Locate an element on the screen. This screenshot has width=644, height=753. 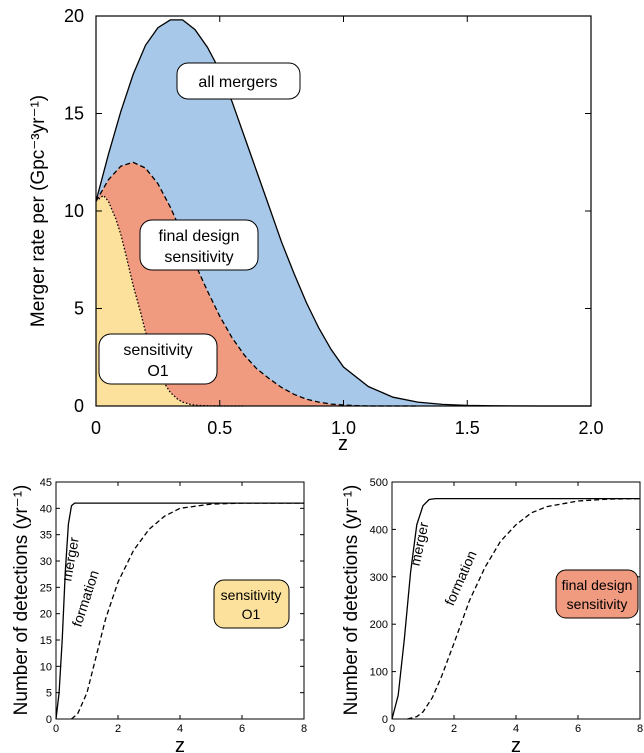
detections-o1-y-axis-label: Number of detections (yr⁻¹) is located at coordinates (21, 600).